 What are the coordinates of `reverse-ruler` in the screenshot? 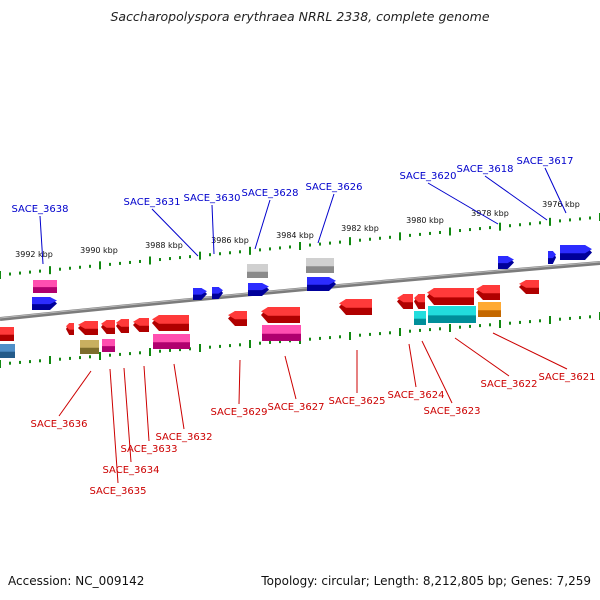 It's located at (300, 340).